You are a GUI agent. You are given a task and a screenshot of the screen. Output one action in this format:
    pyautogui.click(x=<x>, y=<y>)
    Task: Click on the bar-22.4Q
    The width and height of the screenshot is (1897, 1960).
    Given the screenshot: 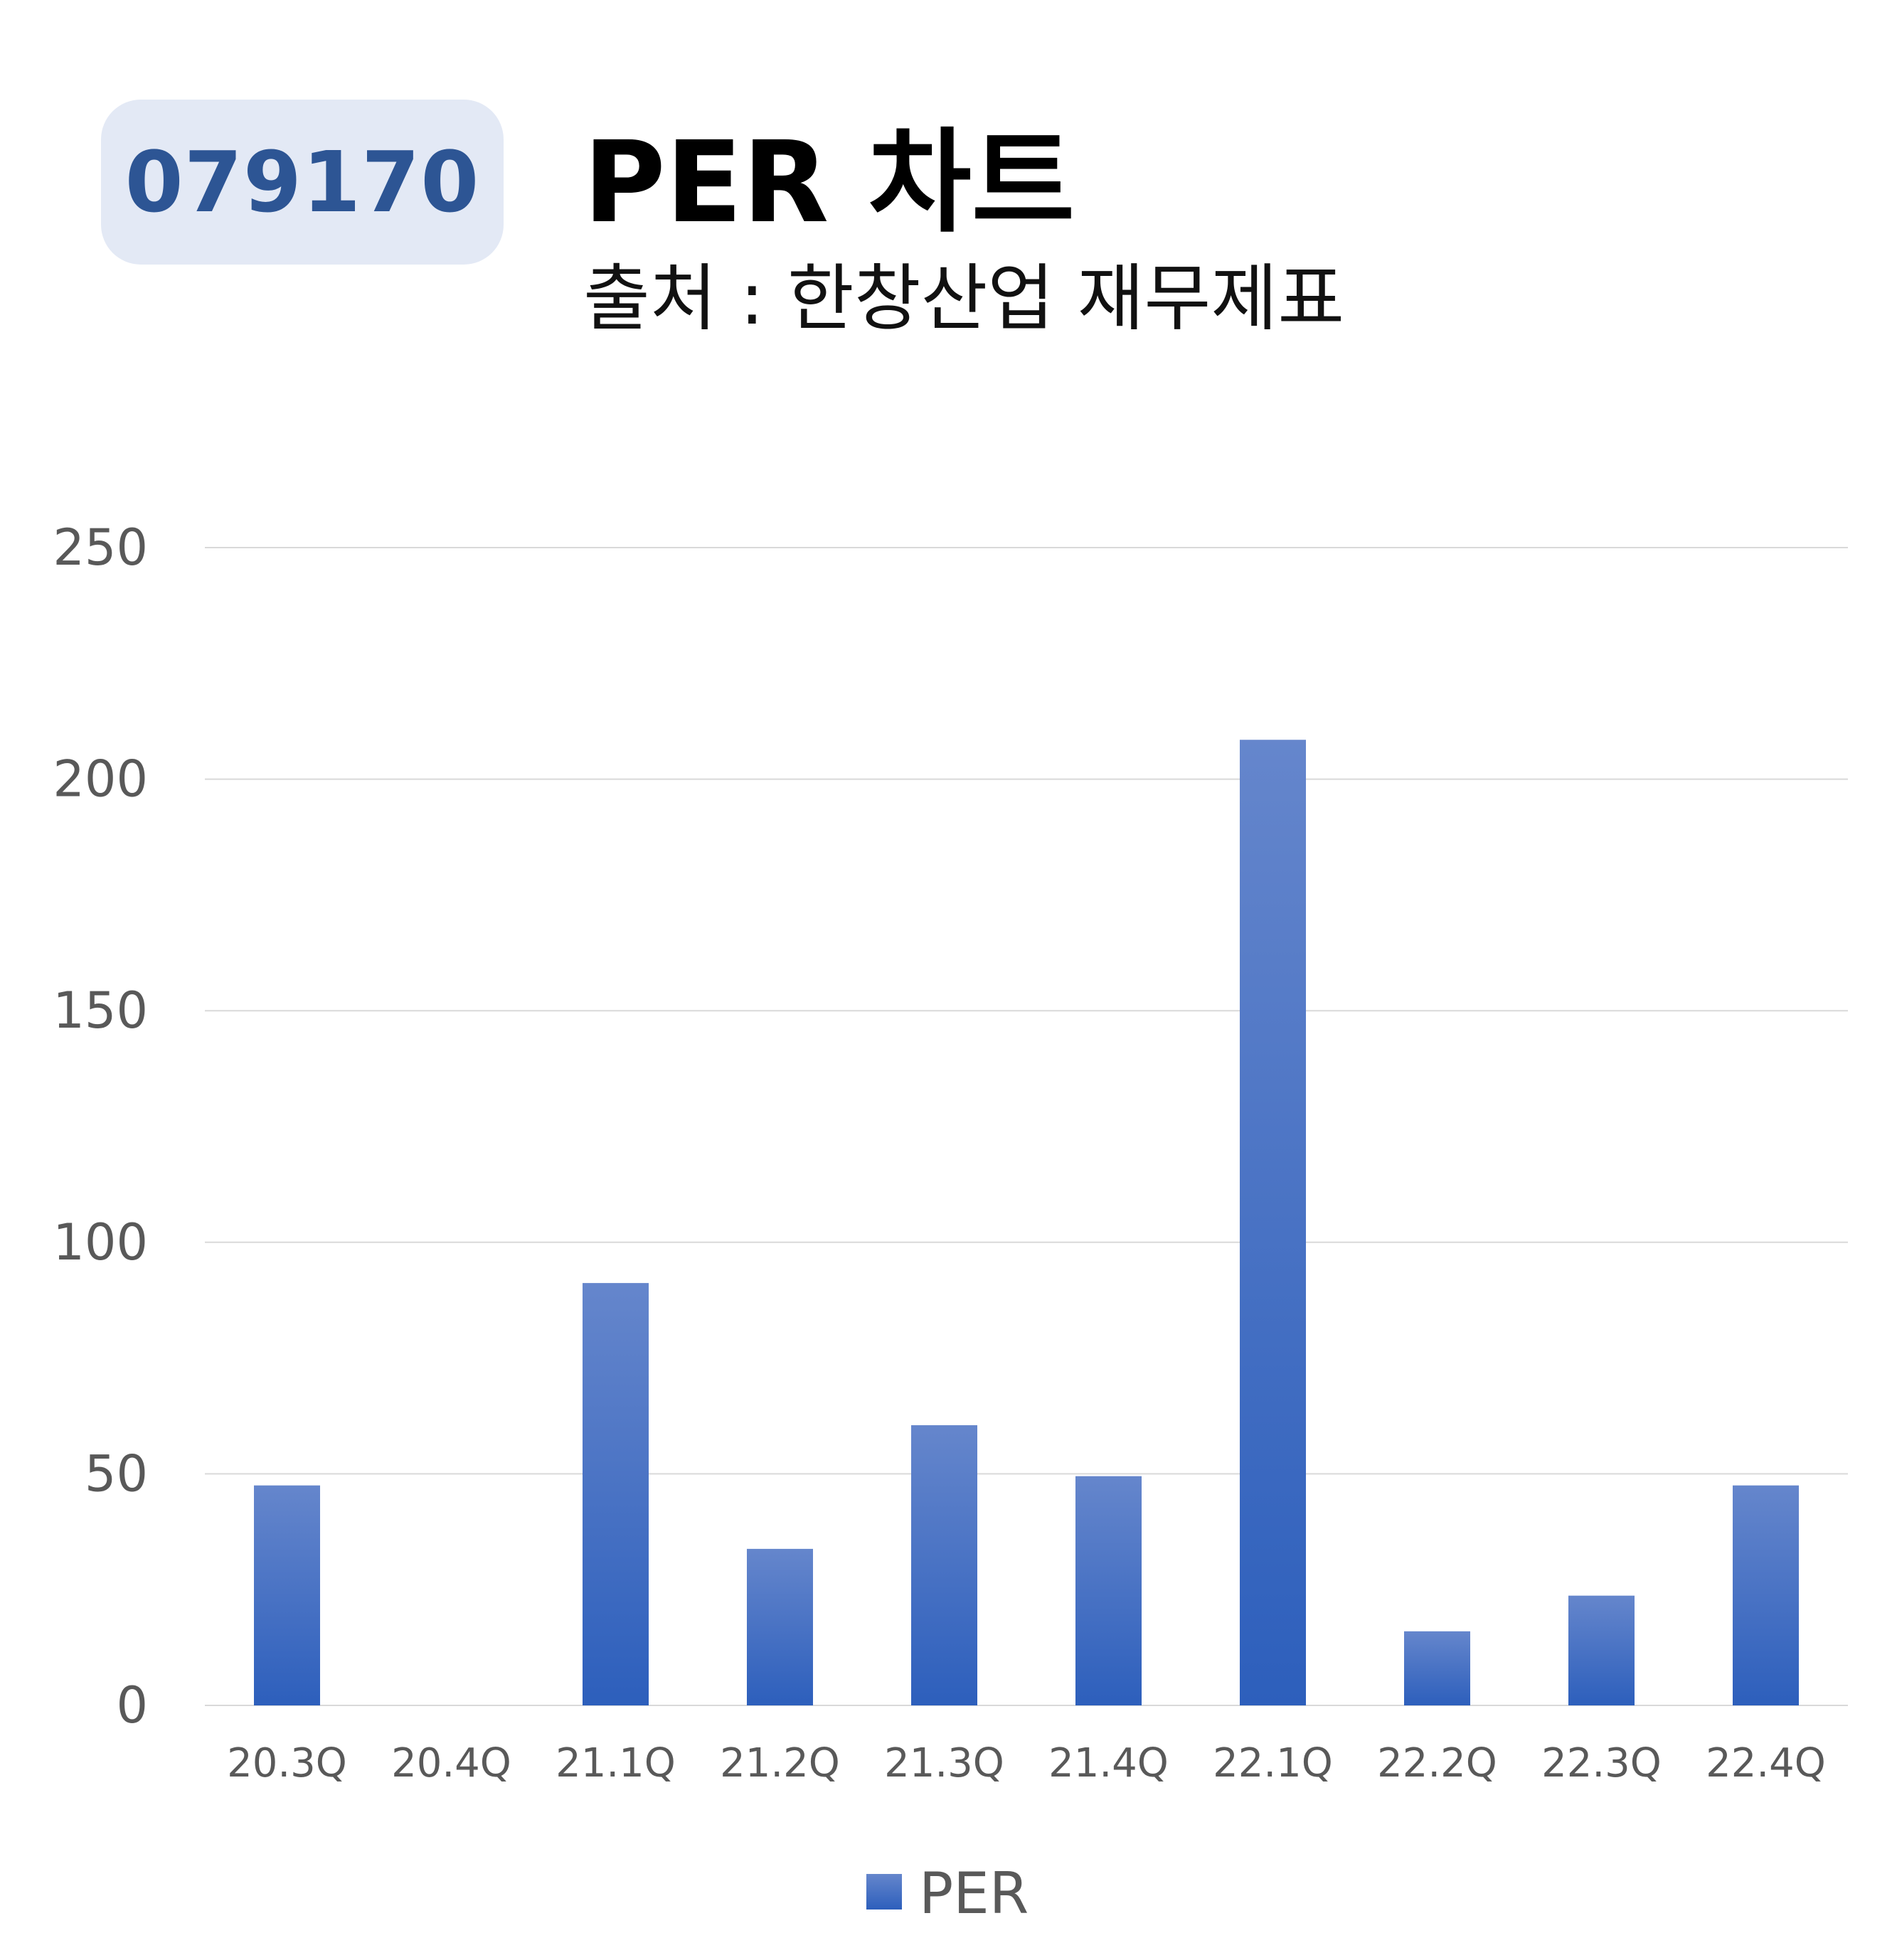 What is the action you would take?
    pyautogui.click(x=1766, y=1595)
    